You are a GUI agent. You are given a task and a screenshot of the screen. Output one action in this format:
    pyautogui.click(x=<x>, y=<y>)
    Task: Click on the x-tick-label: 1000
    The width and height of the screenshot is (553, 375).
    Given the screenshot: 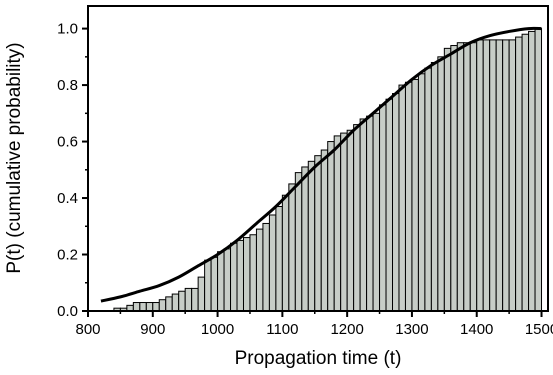 What is the action you would take?
    pyautogui.click(x=217, y=329)
    